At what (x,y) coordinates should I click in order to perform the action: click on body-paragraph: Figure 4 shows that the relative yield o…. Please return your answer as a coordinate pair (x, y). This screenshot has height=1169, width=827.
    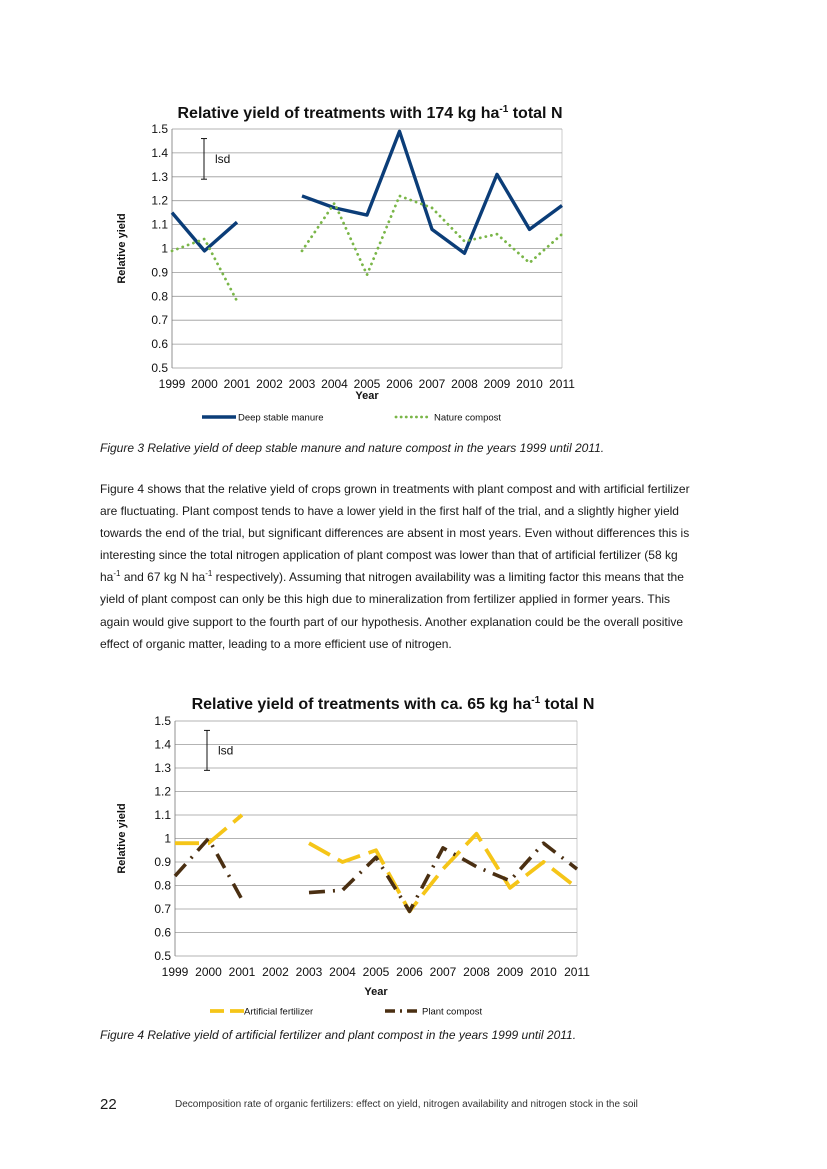
    Looking at the image, I should click on (395, 566).